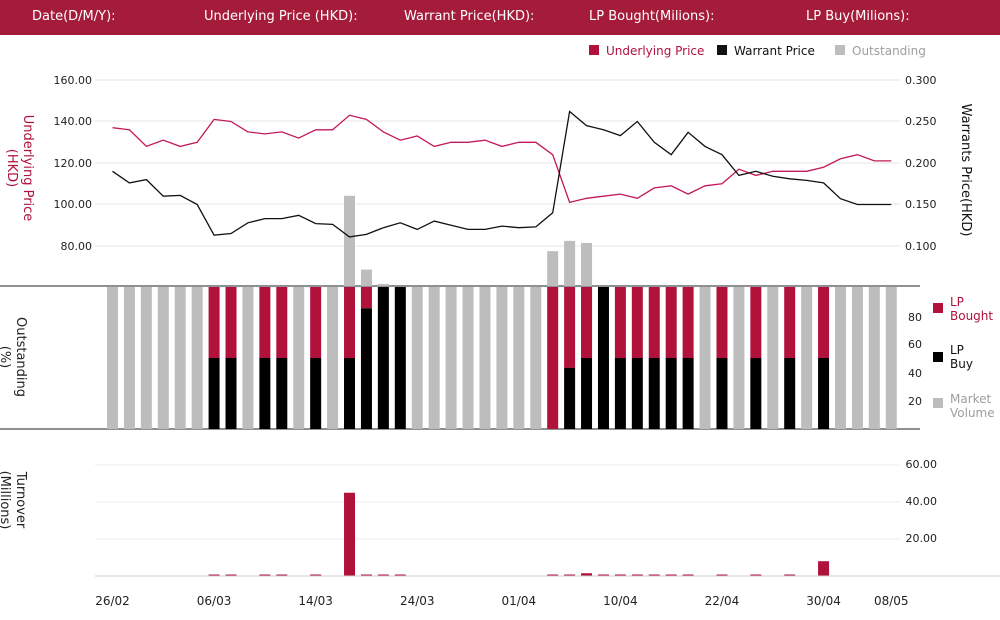 The width and height of the screenshot is (1000, 620). Describe the element at coordinates (915, 317) in the screenshot. I see `outstanding-y-tick: 80` at that location.